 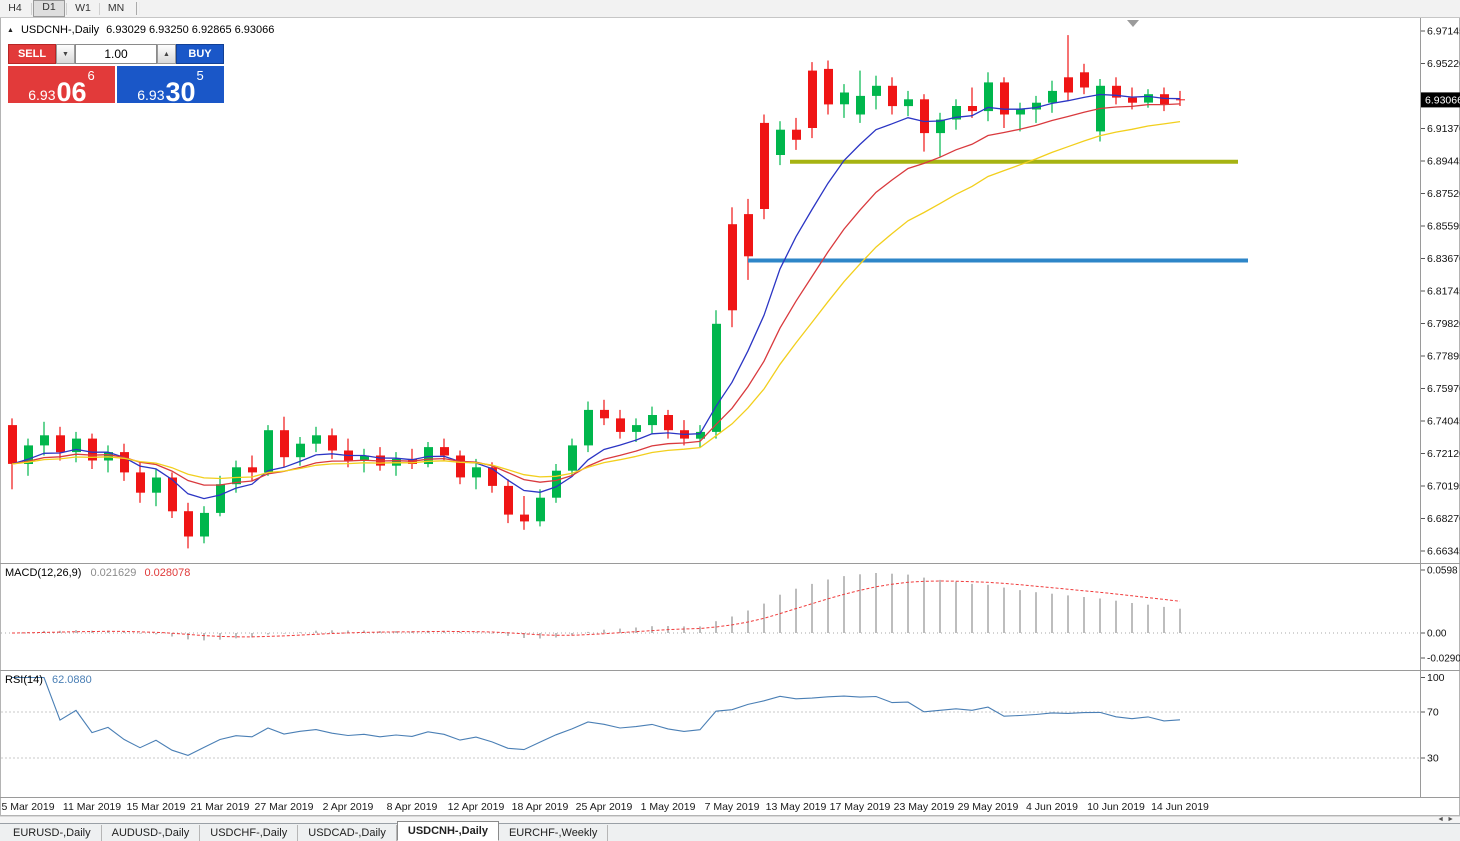 What do you see at coordinates (156, 807) in the screenshot?
I see `svg-text: 15 Mar 2019` at bounding box center [156, 807].